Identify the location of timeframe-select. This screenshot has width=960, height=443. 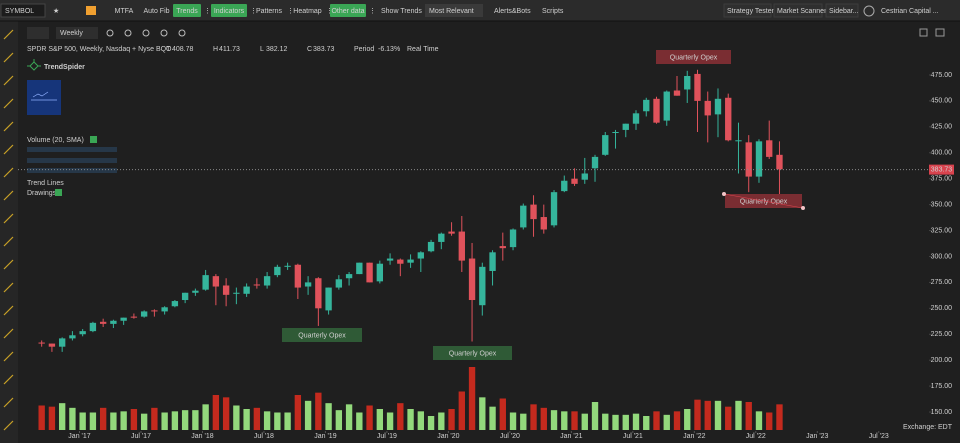
(77, 33).